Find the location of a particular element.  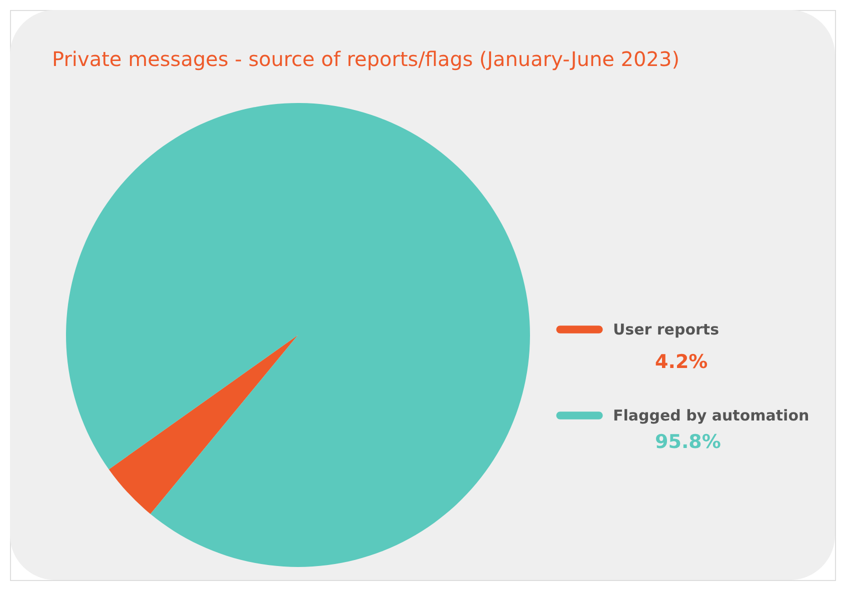

legend-label: Flagged by automation is located at coordinates (711, 415).